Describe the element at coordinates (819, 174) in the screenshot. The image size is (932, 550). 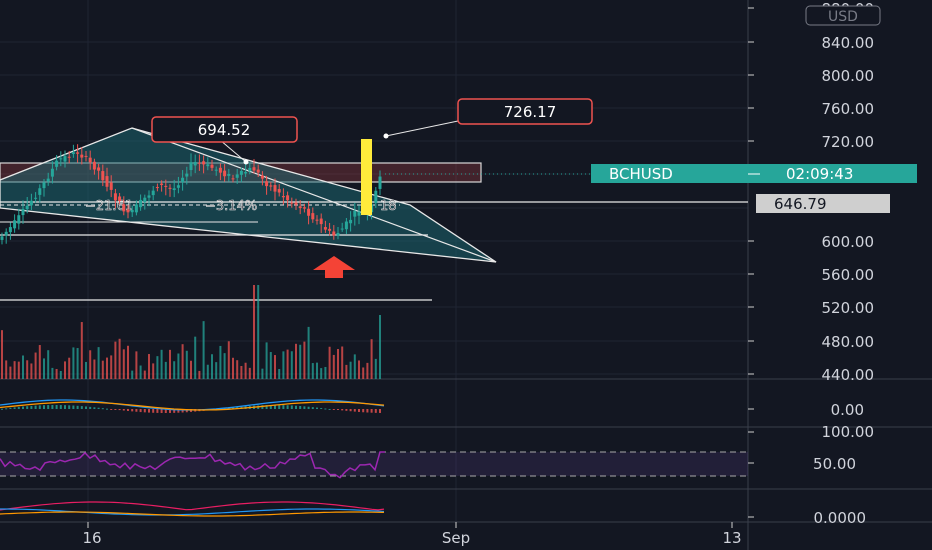
I see `symbol-badge-countdown: 02:09:43` at that location.